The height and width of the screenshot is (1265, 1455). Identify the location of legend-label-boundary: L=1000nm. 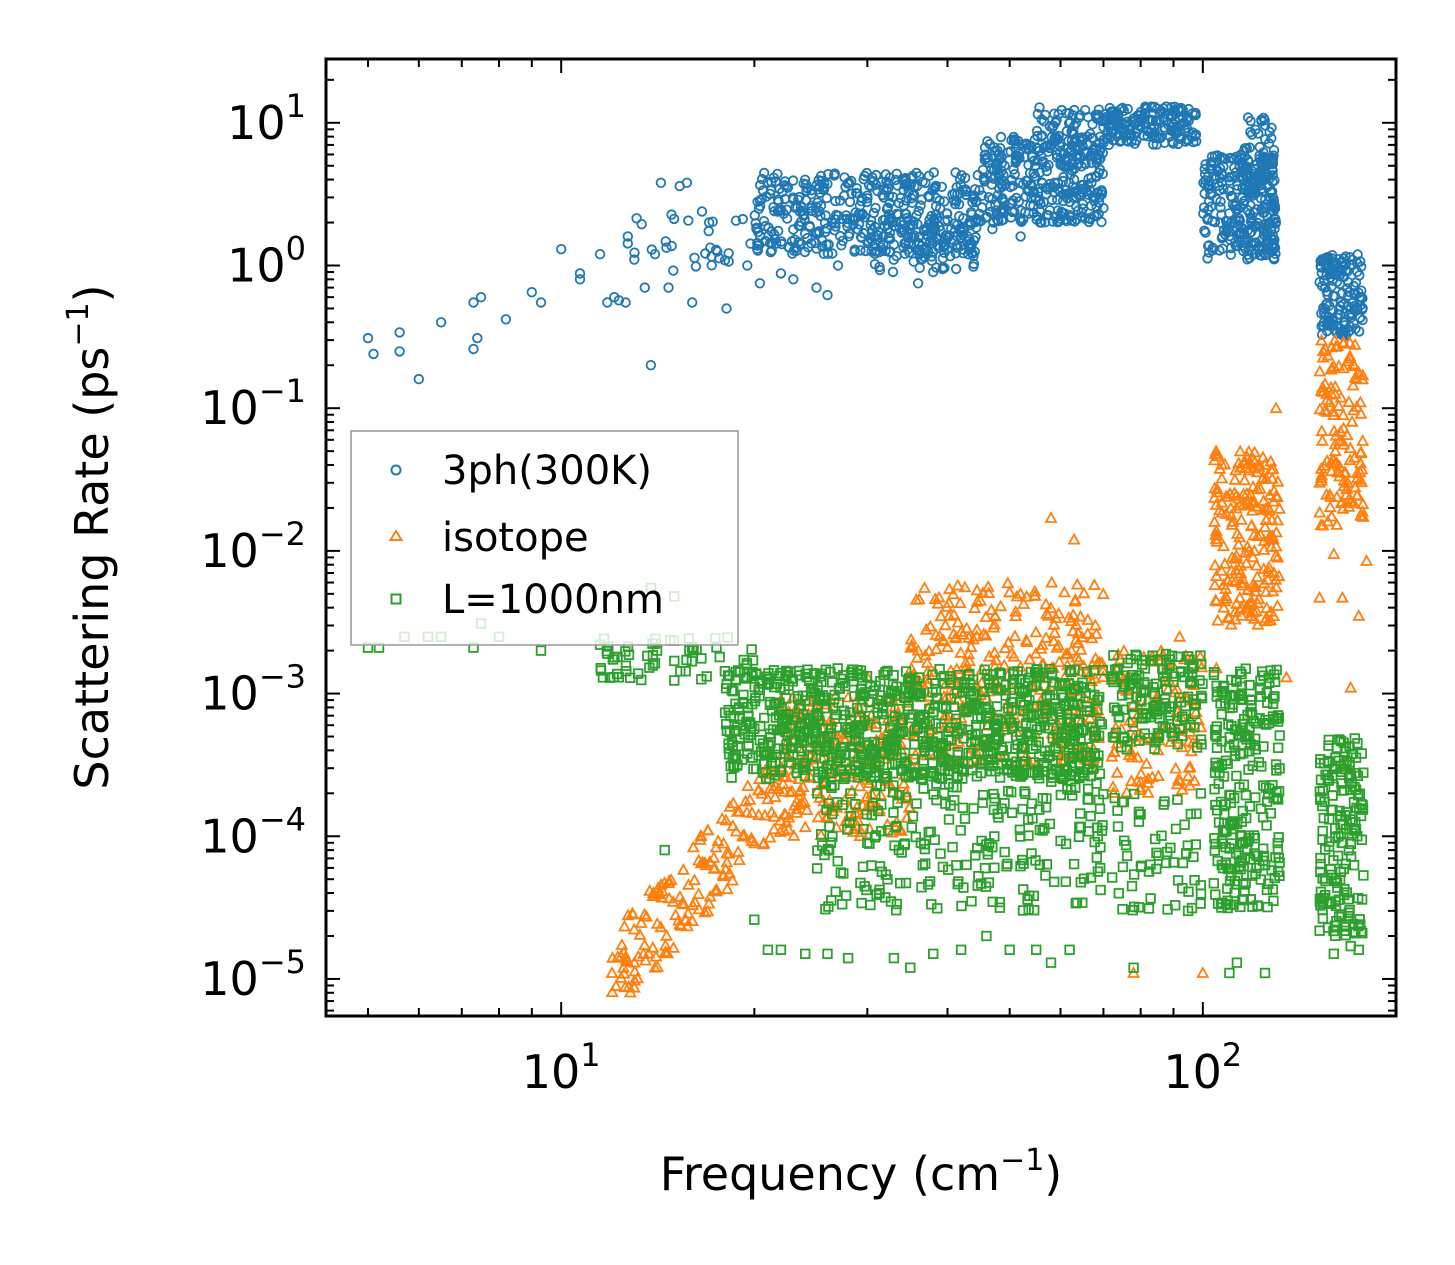
(553, 600).